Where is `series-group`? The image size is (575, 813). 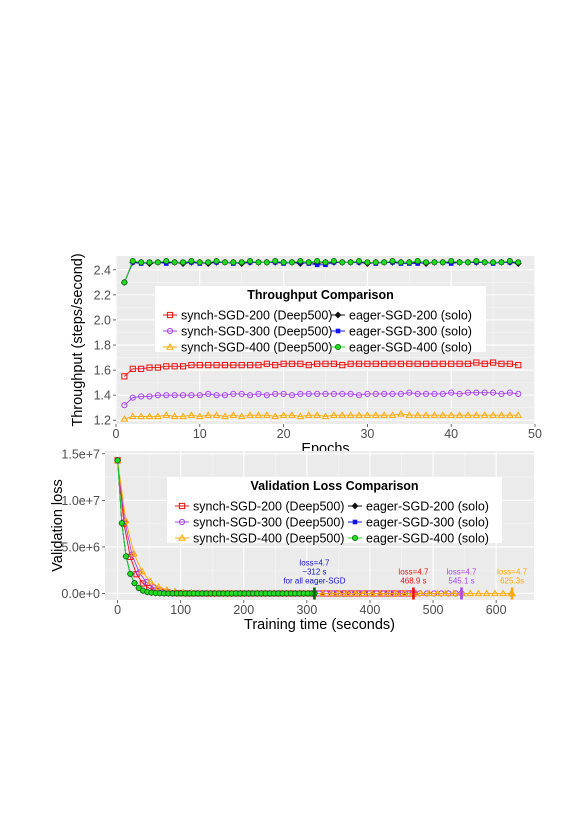 series-group is located at coordinates (314, 527).